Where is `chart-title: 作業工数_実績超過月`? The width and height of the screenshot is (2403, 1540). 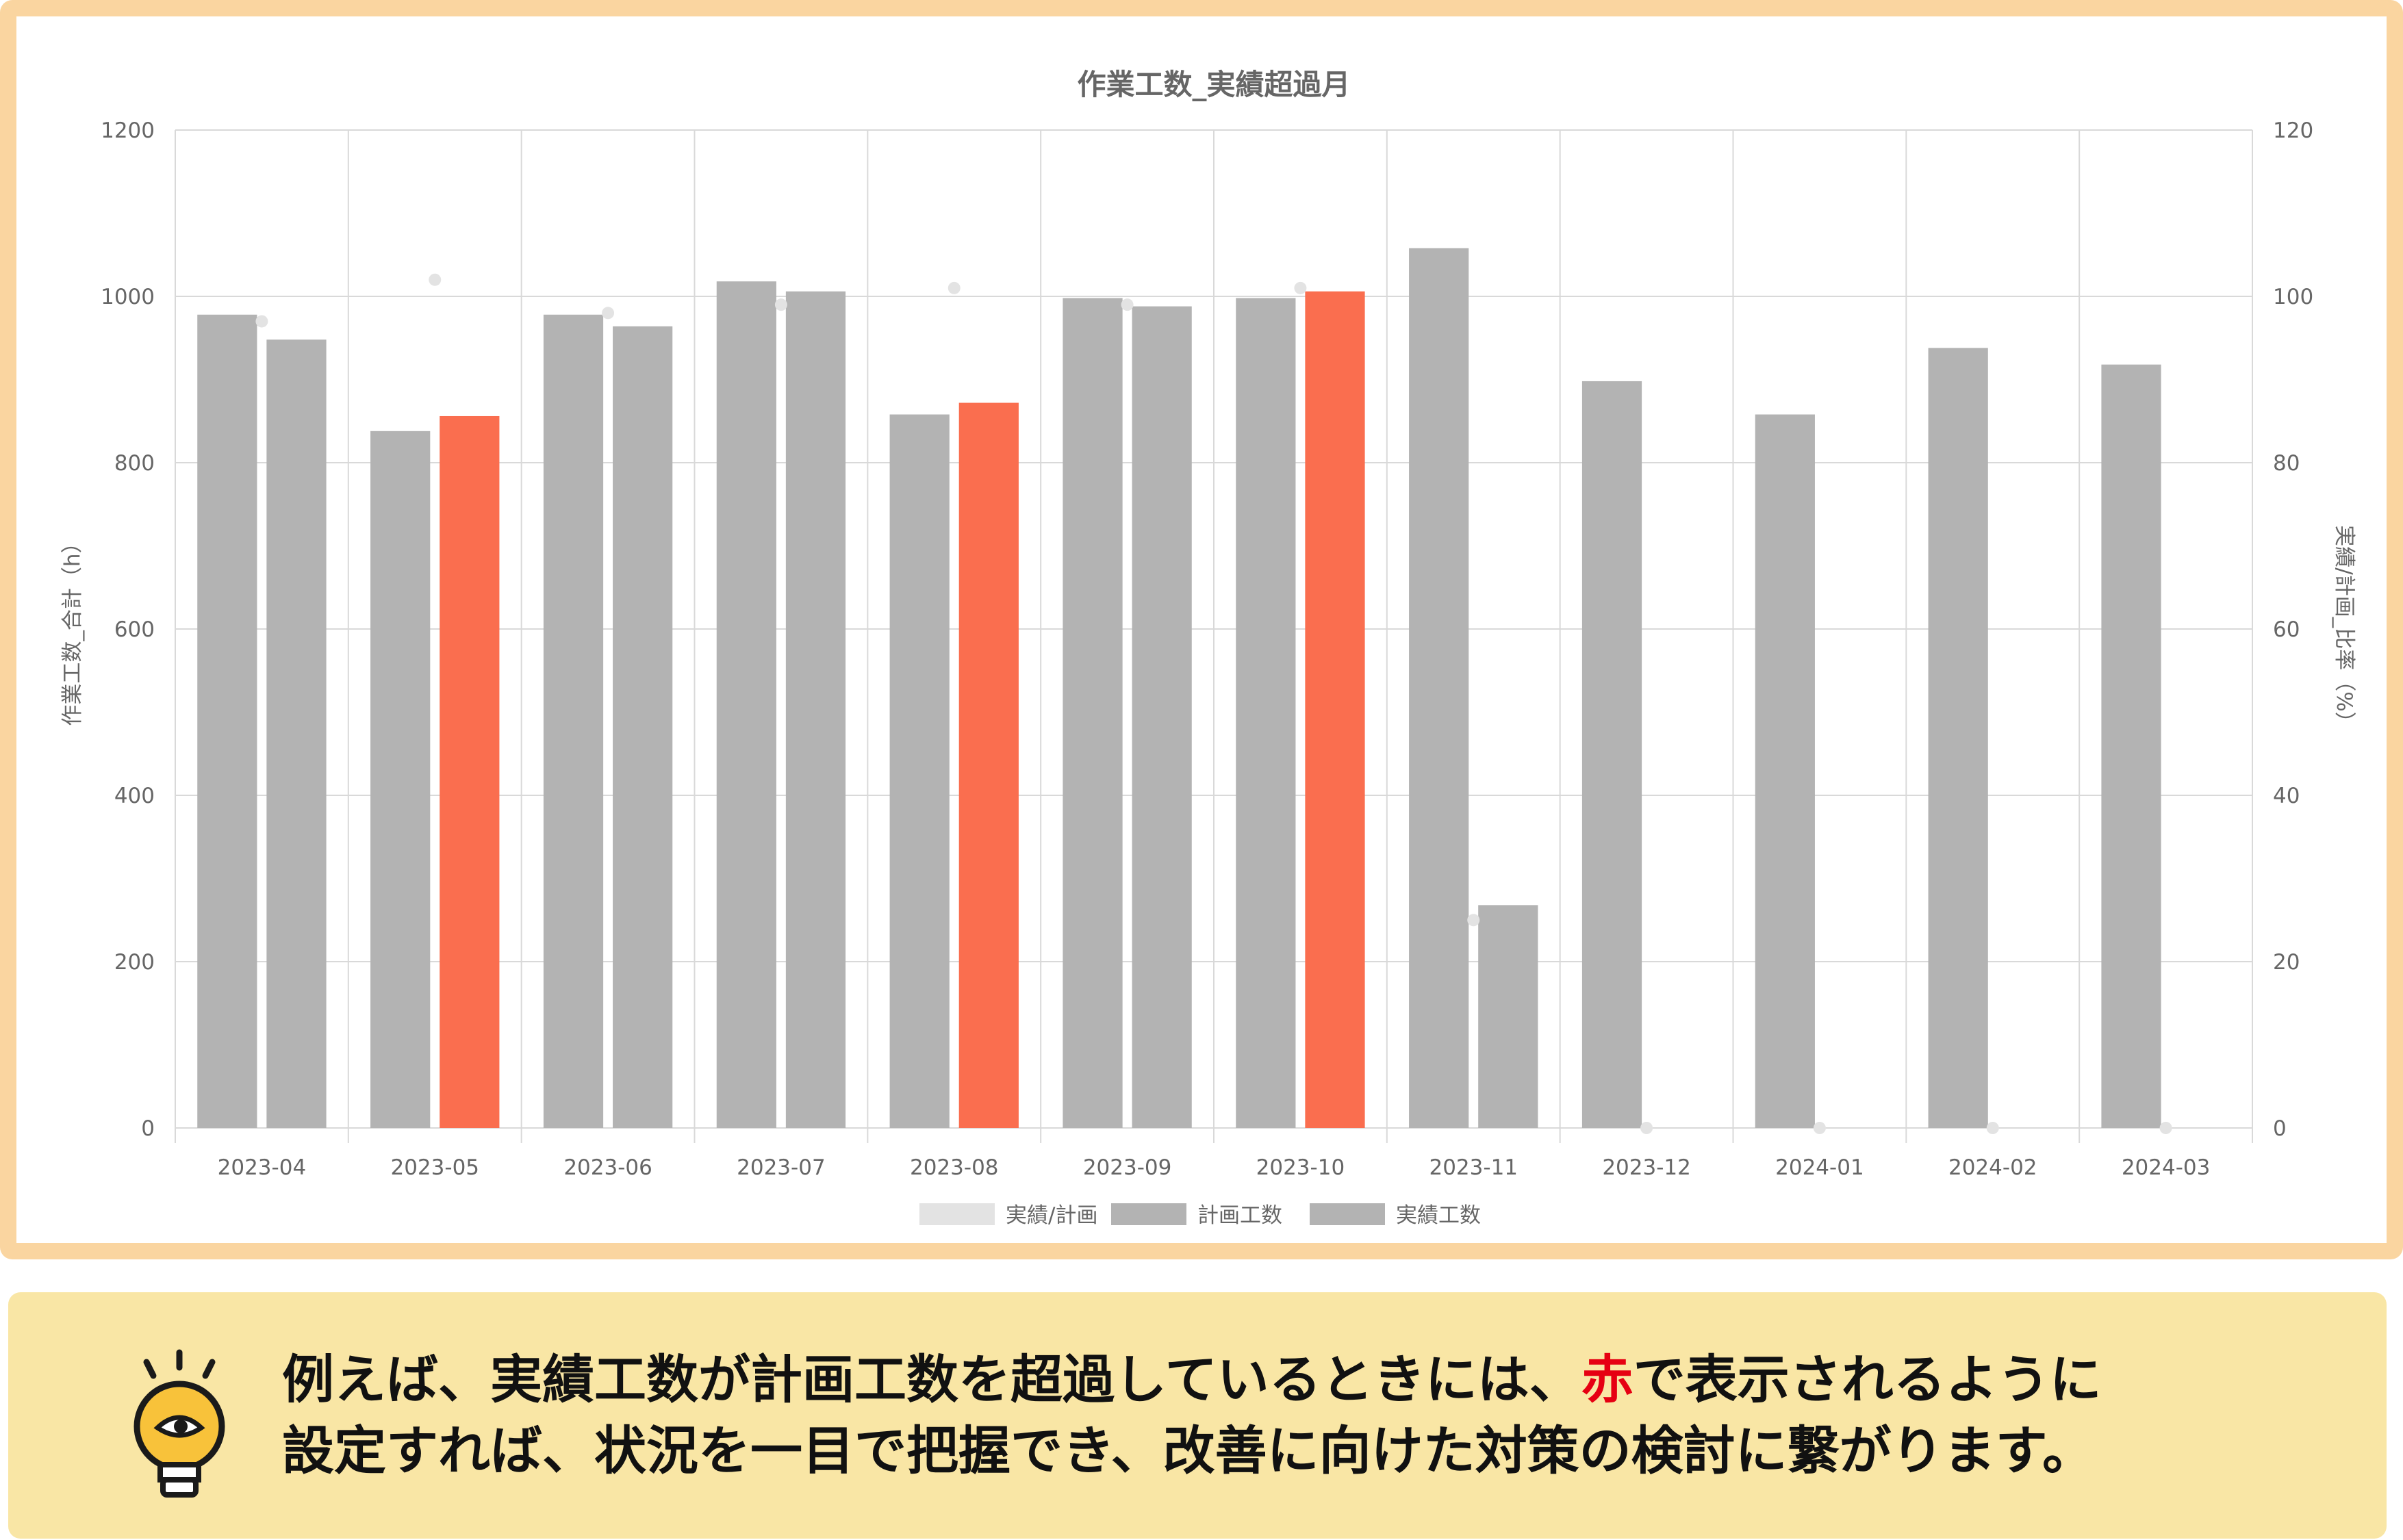
chart-title: 作業工数_実績超過月 is located at coordinates (1213, 84).